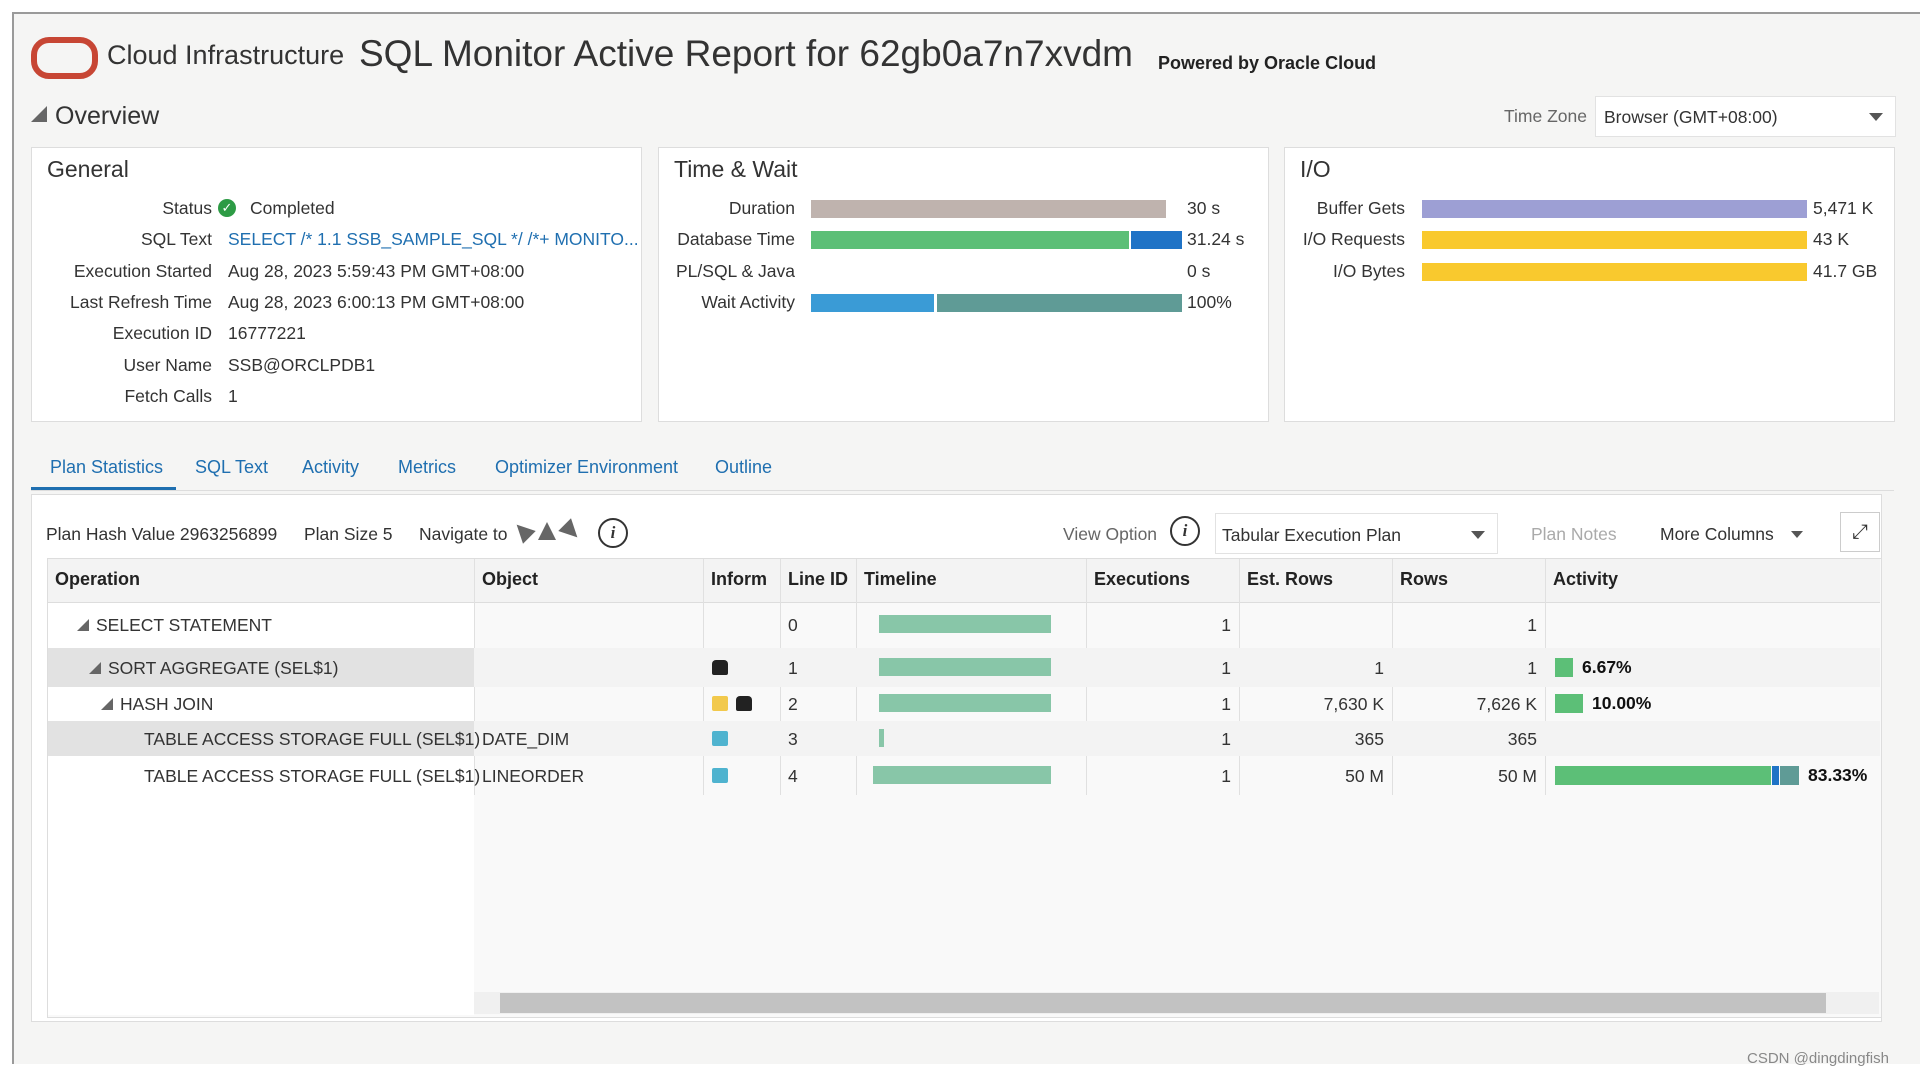 This screenshot has width=1920, height=1080. Describe the element at coordinates (1290, 579) in the screenshot. I see `column-header: Est. Rows` at that location.